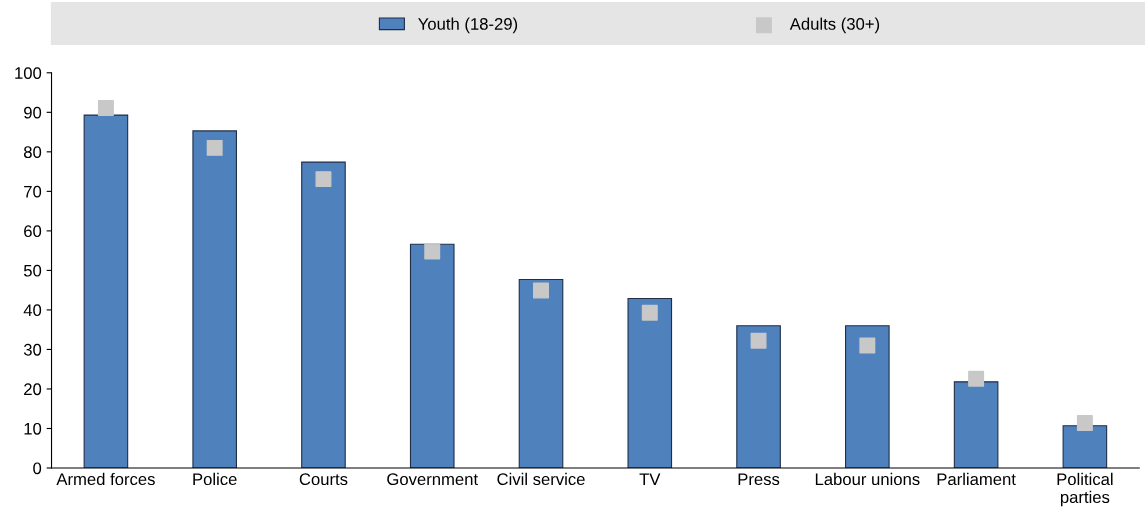  Describe the element at coordinates (432, 479) in the screenshot. I see `x-tick-label: Government` at that location.